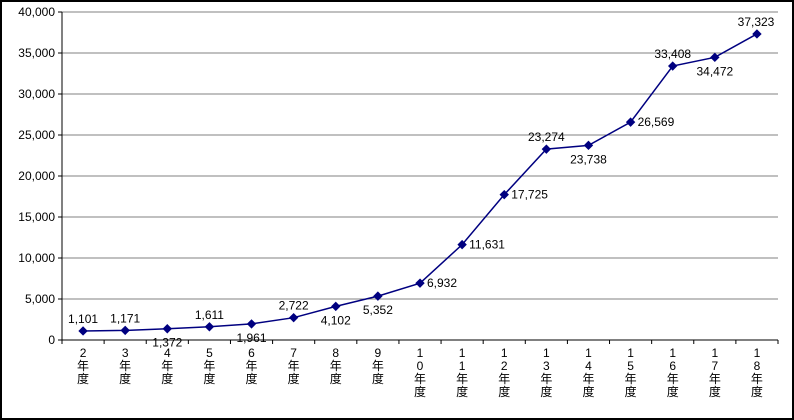 The width and height of the screenshot is (794, 420). Describe the element at coordinates (378, 310) in the screenshot. I see `data-point-label: 5,352` at that location.